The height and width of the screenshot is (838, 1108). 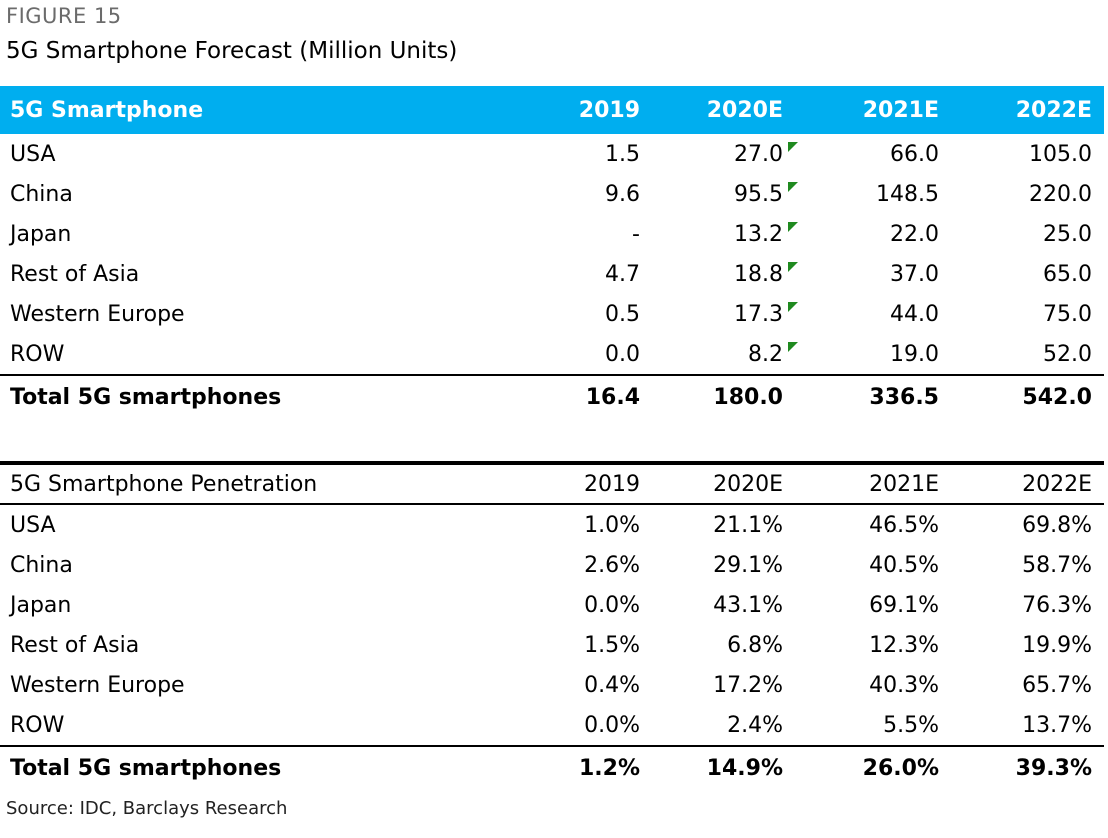 I want to click on value-text: 65.7%, so click(x=1057, y=685).